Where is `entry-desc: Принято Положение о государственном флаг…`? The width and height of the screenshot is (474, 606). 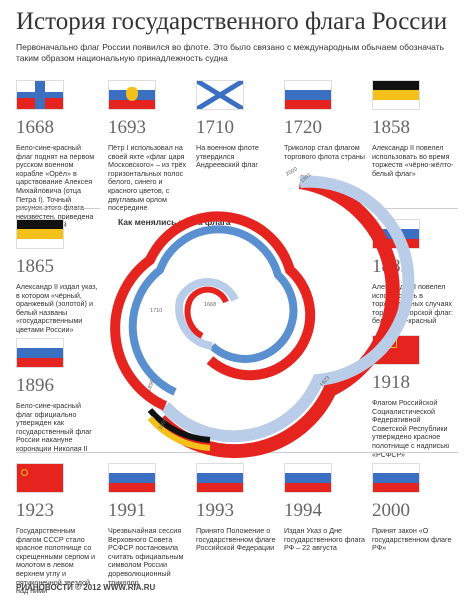
entry-desc: Принято Положение о государственном флаг… is located at coordinates (236, 539).